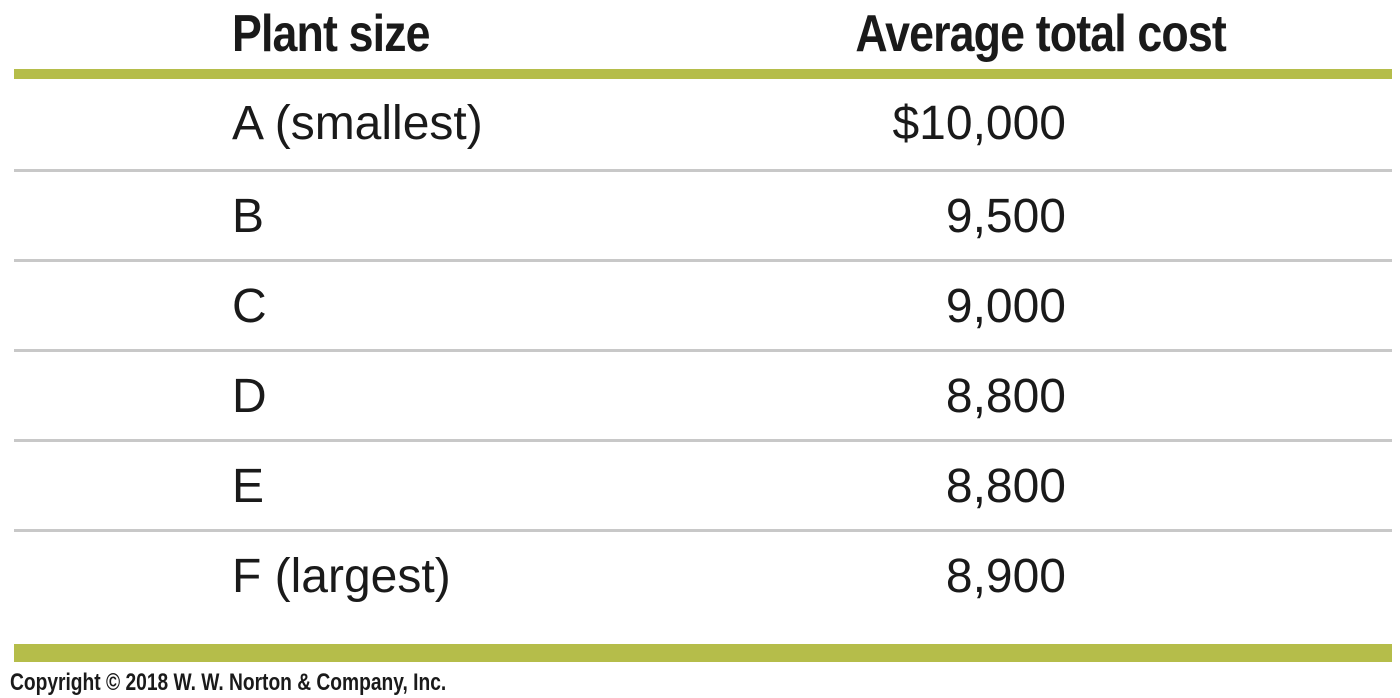  Describe the element at coordinates (703, 653) in the screenshot. I see `footer-rule` at that location.